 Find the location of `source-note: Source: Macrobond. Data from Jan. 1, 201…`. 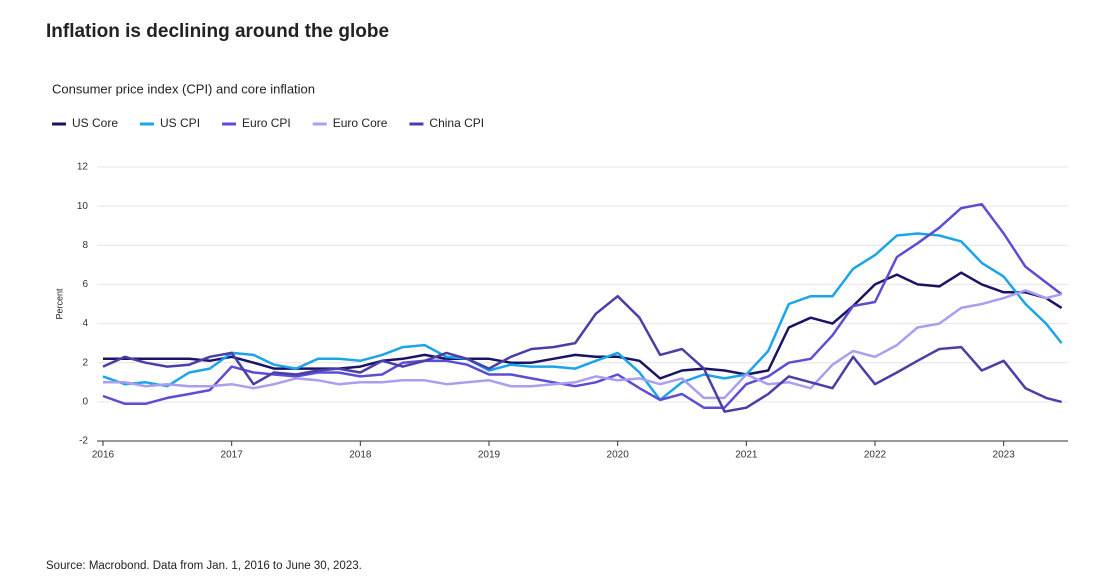

source-note: Source: Macrobond. Data from Jan. 1, 201… is located at coordinates (204, 566).